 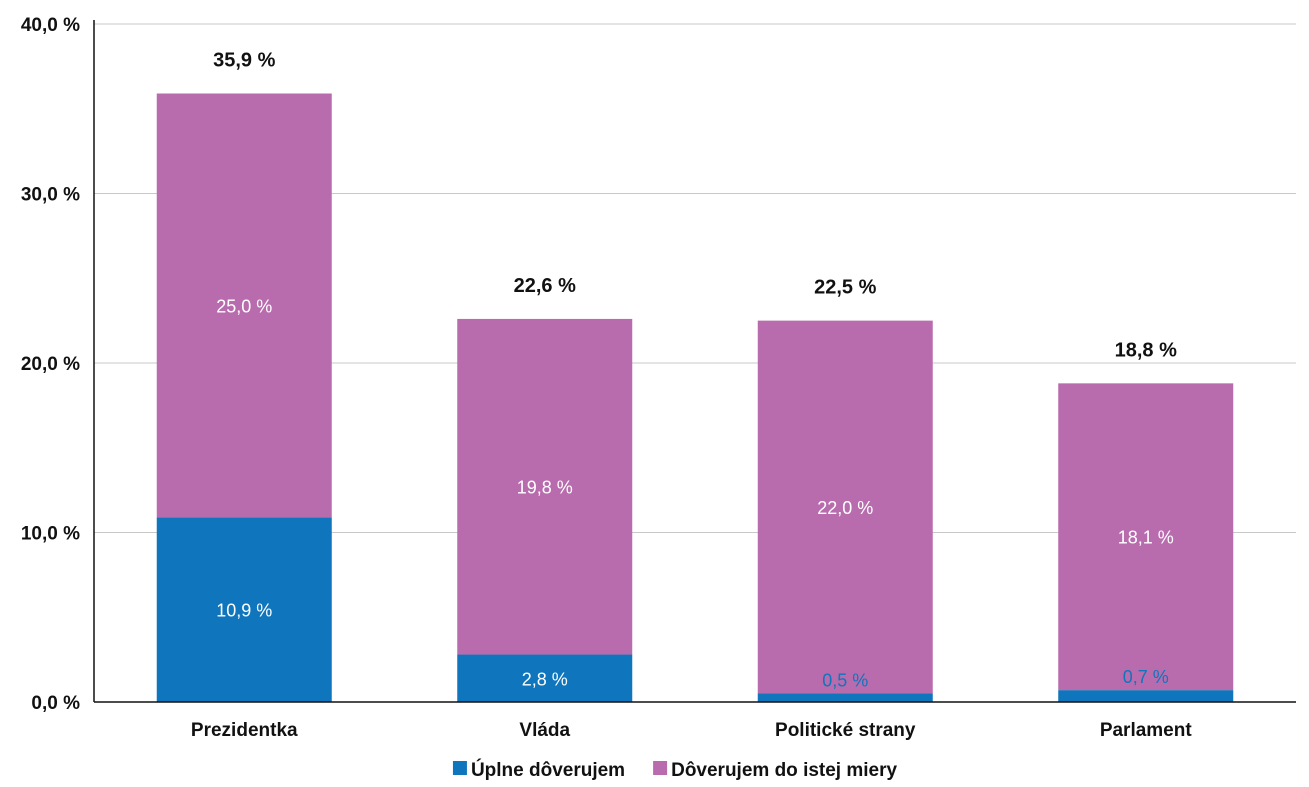 What do you see at coordinates (50, 25) in the screenshot?
I see `y-tick-label: 40,0 %` at bounding box center [50, 25].